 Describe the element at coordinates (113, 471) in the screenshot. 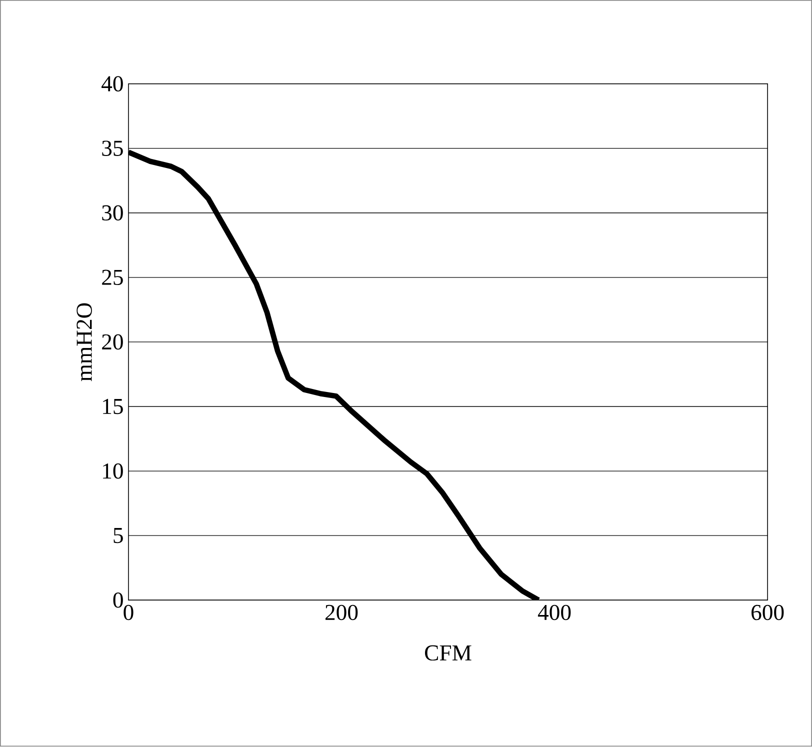

I see `y-tick-label: 10` at that location.